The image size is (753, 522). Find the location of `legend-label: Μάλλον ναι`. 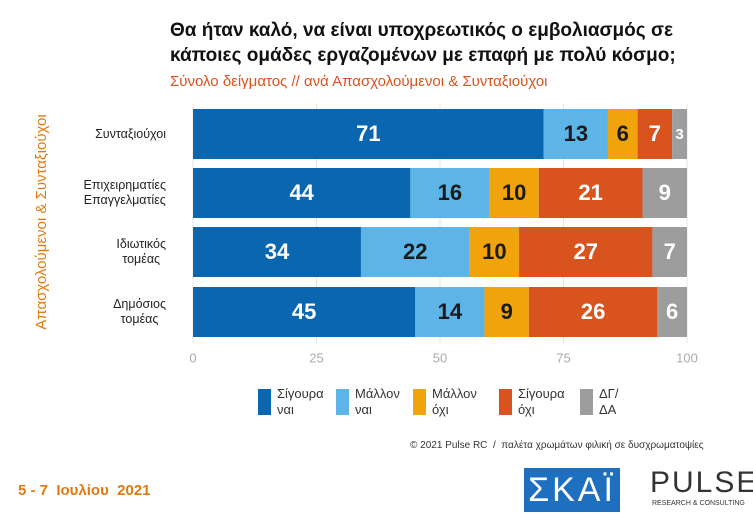

legend-label: Μάλλον ναι is located at coordinates (377, 401).